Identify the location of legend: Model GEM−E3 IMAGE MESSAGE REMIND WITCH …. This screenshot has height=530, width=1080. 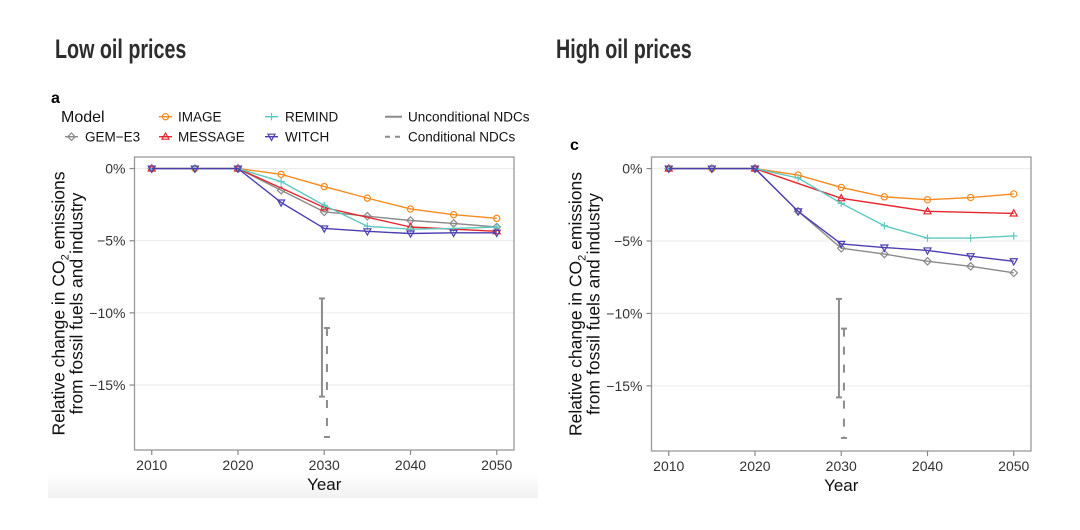
(295, 127).